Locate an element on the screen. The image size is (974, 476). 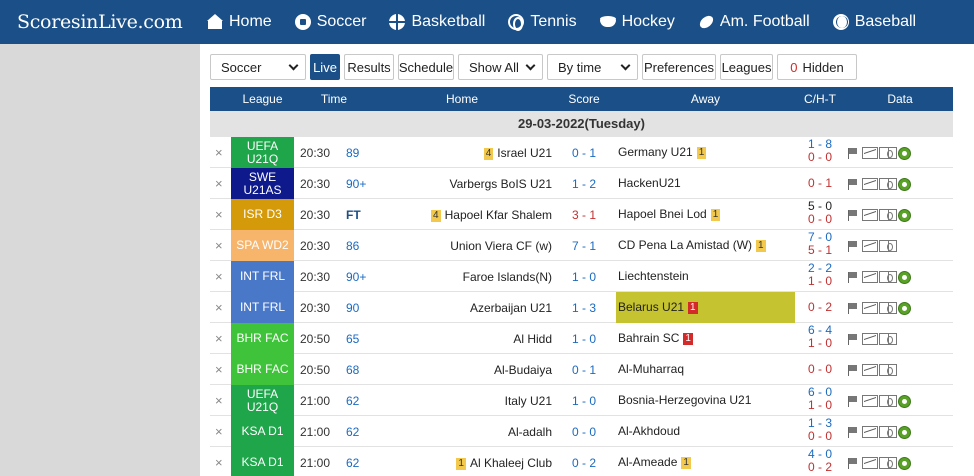
live-button: Live is located at coordinates (325, 67).